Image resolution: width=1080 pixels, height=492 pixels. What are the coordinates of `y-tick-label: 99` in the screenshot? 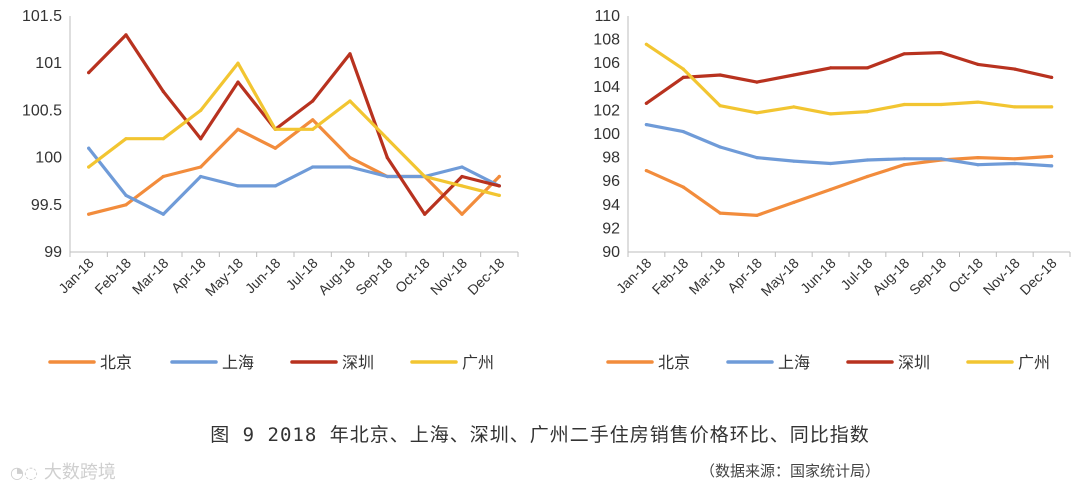 It's located at (53, 252).